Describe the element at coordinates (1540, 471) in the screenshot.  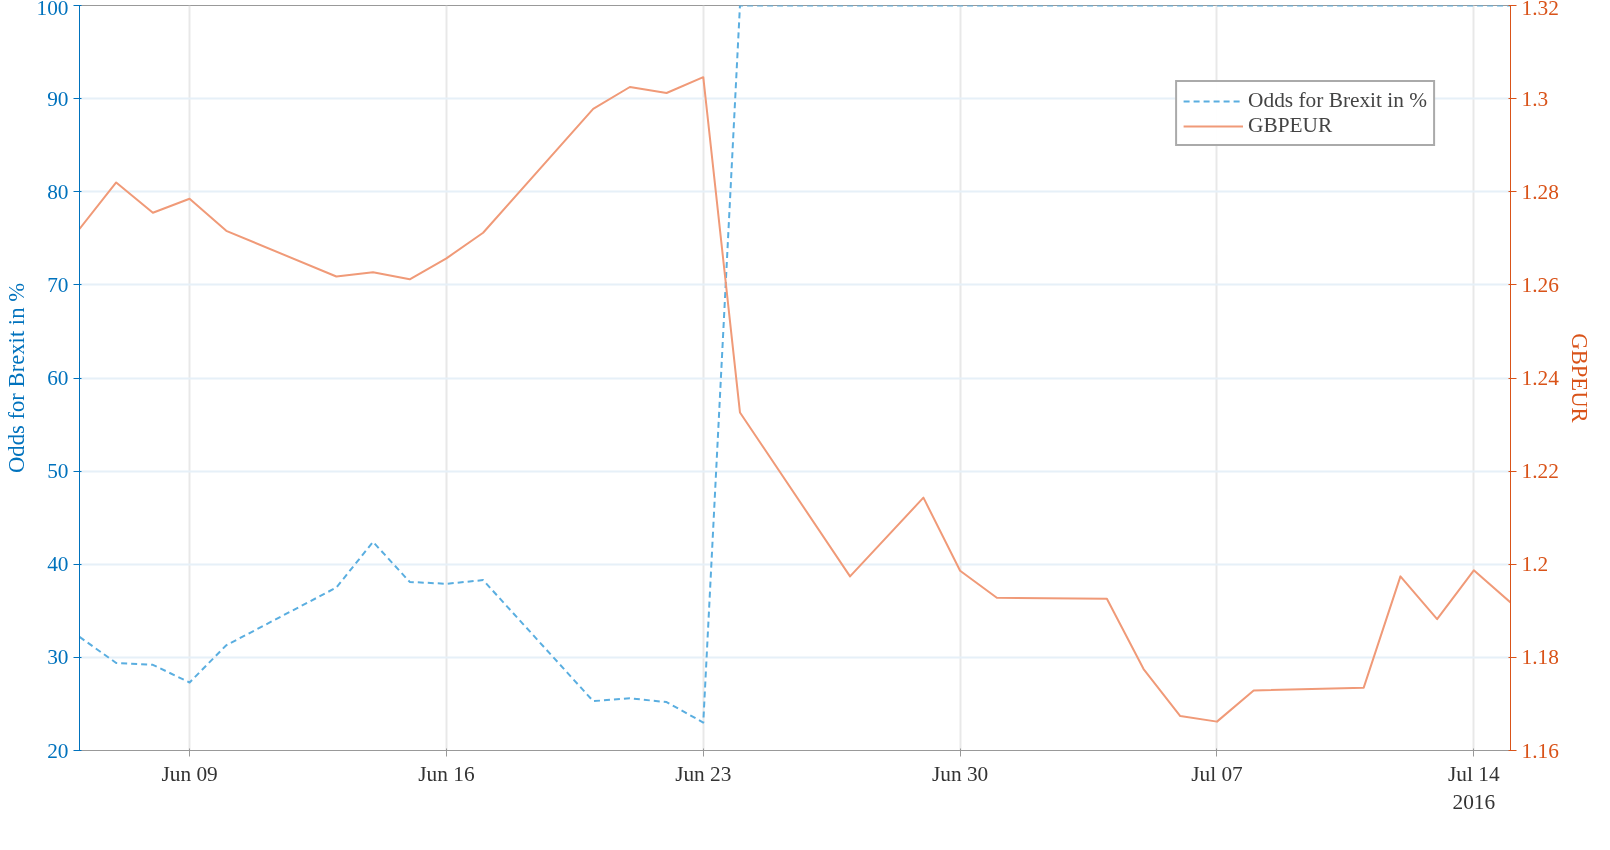
I see `y2-tick-label: 1.22` at that location.